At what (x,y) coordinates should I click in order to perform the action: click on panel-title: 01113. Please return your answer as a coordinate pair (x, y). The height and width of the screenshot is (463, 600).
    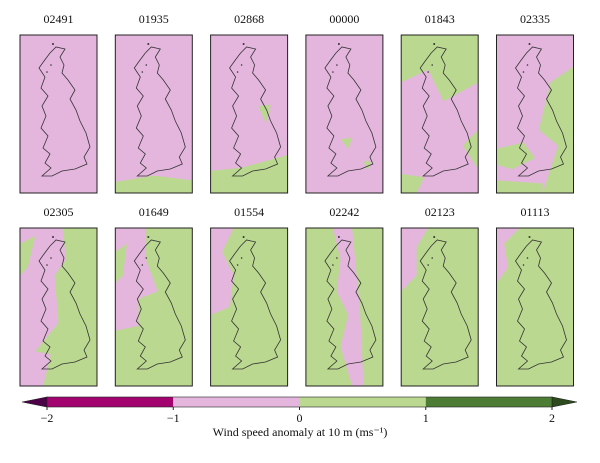
    Looking at the image, I should click on (534, 212).